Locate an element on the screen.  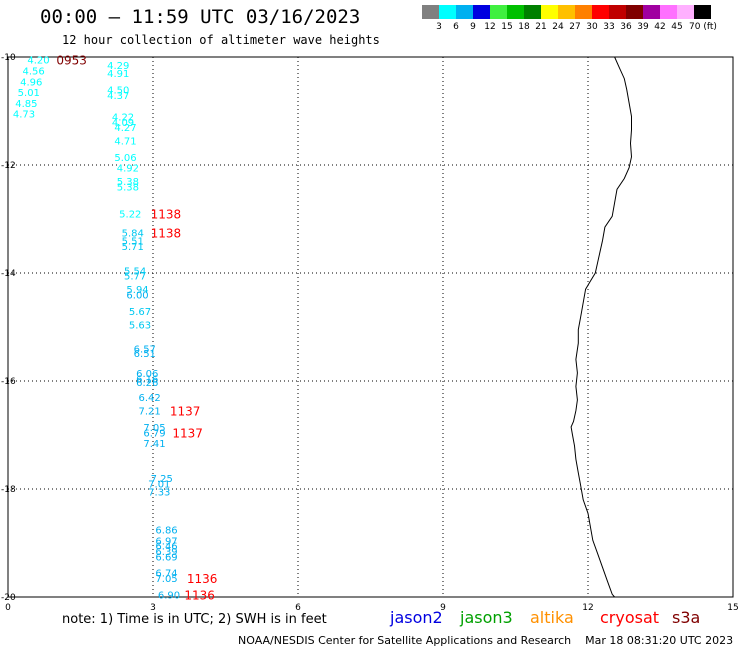
legend-label: 70 (ft) is located at coordinates (703, 27).